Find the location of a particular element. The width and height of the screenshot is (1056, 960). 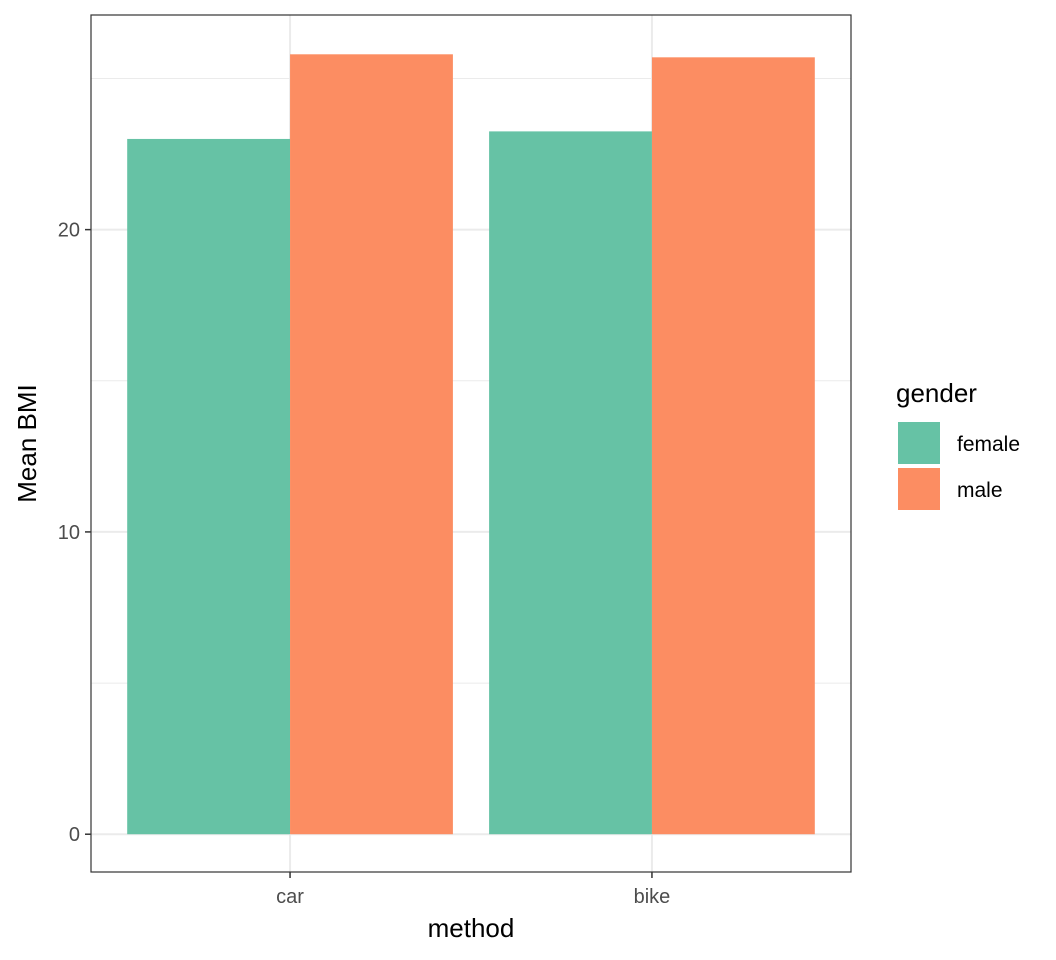

y-tick-label: 0 is located at coordinates (74, 835).